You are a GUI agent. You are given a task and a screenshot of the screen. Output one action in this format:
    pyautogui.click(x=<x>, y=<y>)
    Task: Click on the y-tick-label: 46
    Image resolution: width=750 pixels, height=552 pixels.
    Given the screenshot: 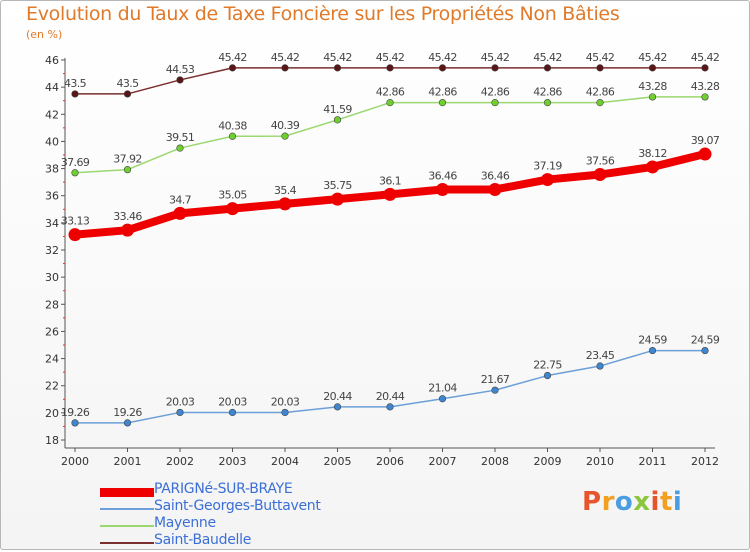 What is the action you would take?
    pyautogui.click(x=52, y=60)
    